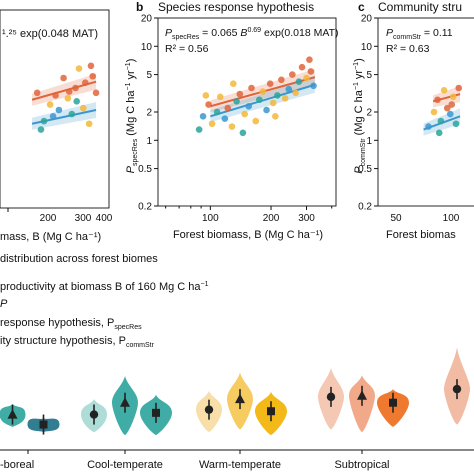 The width and height of the screenshot is (474, 474). Describe the element at coordinates (50, 237) in the screenshot. I see `panel-a-xlabel: mass, B (Mg C ha⁻¹)` at that location.